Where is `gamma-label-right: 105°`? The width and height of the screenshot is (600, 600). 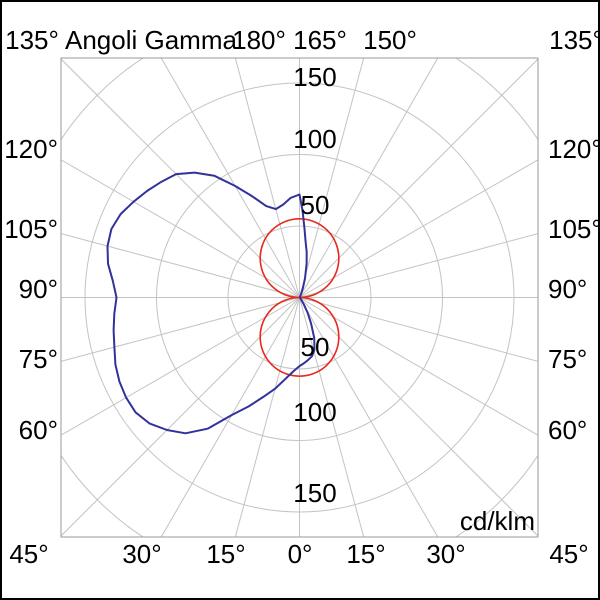 gamma-label-right: 105° is located at coordinates (573, 229).